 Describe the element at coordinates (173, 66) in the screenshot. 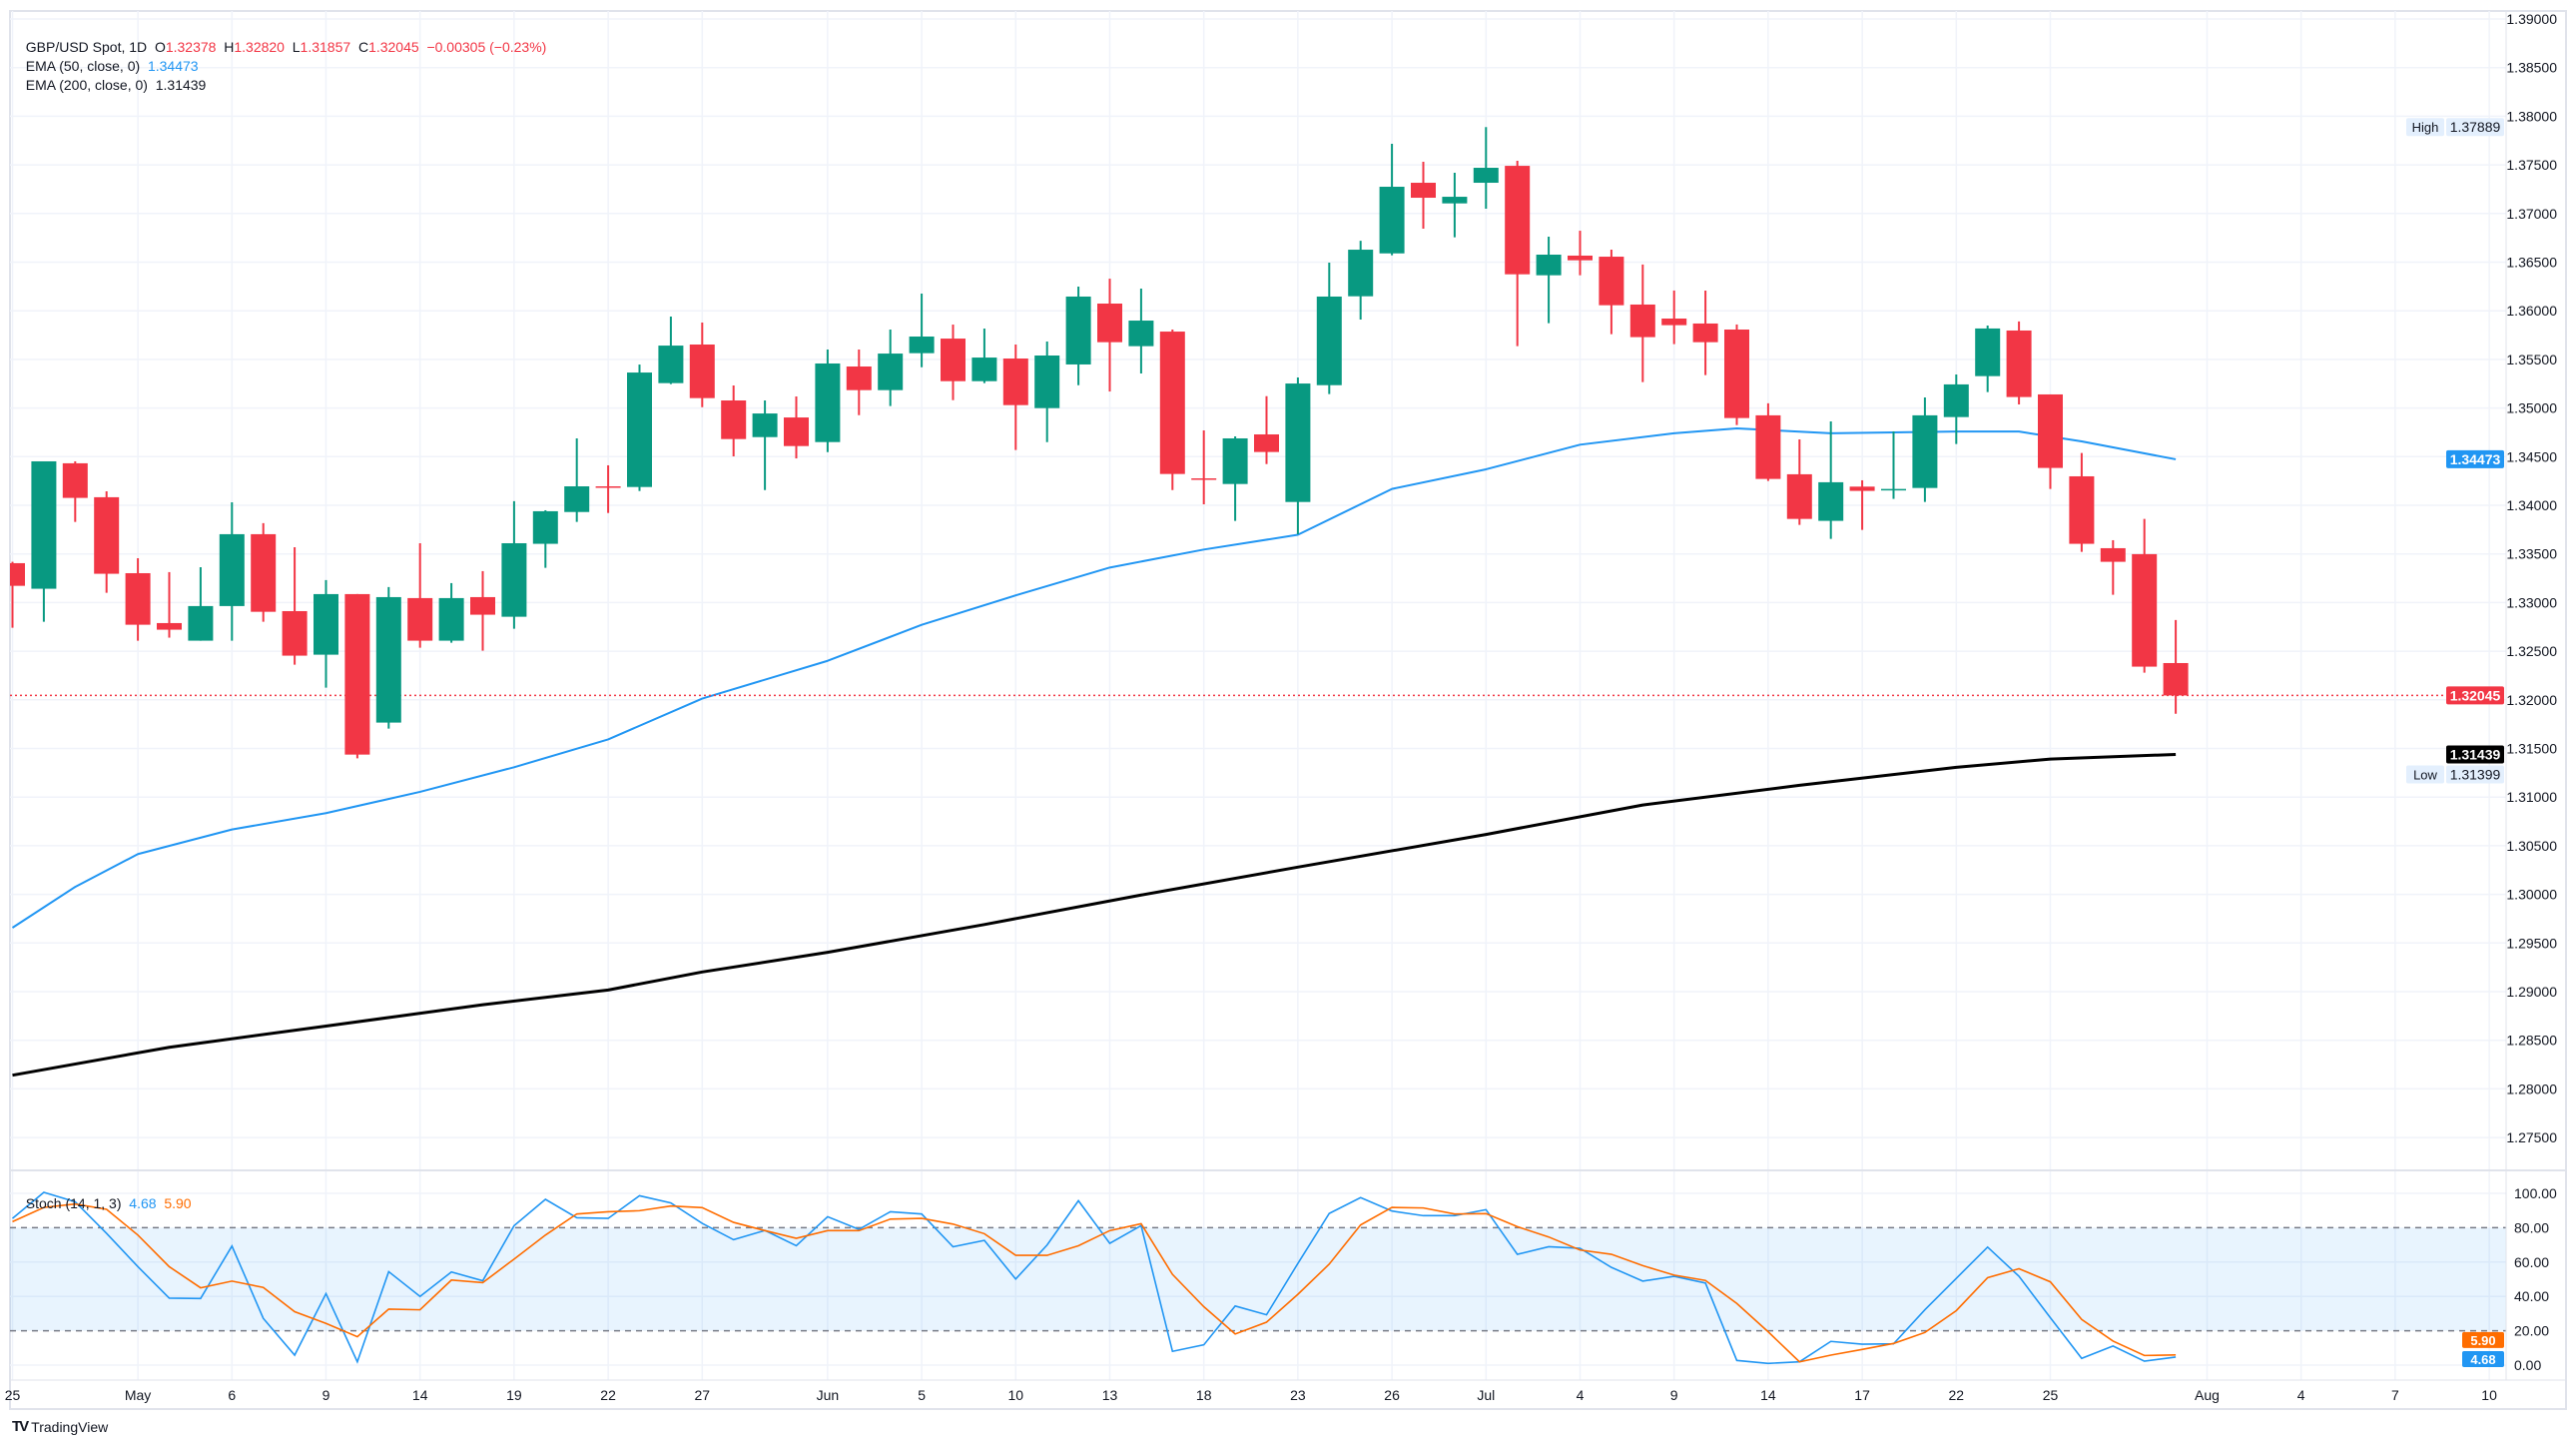

I see `ema50-value: 1.34473` at that location.